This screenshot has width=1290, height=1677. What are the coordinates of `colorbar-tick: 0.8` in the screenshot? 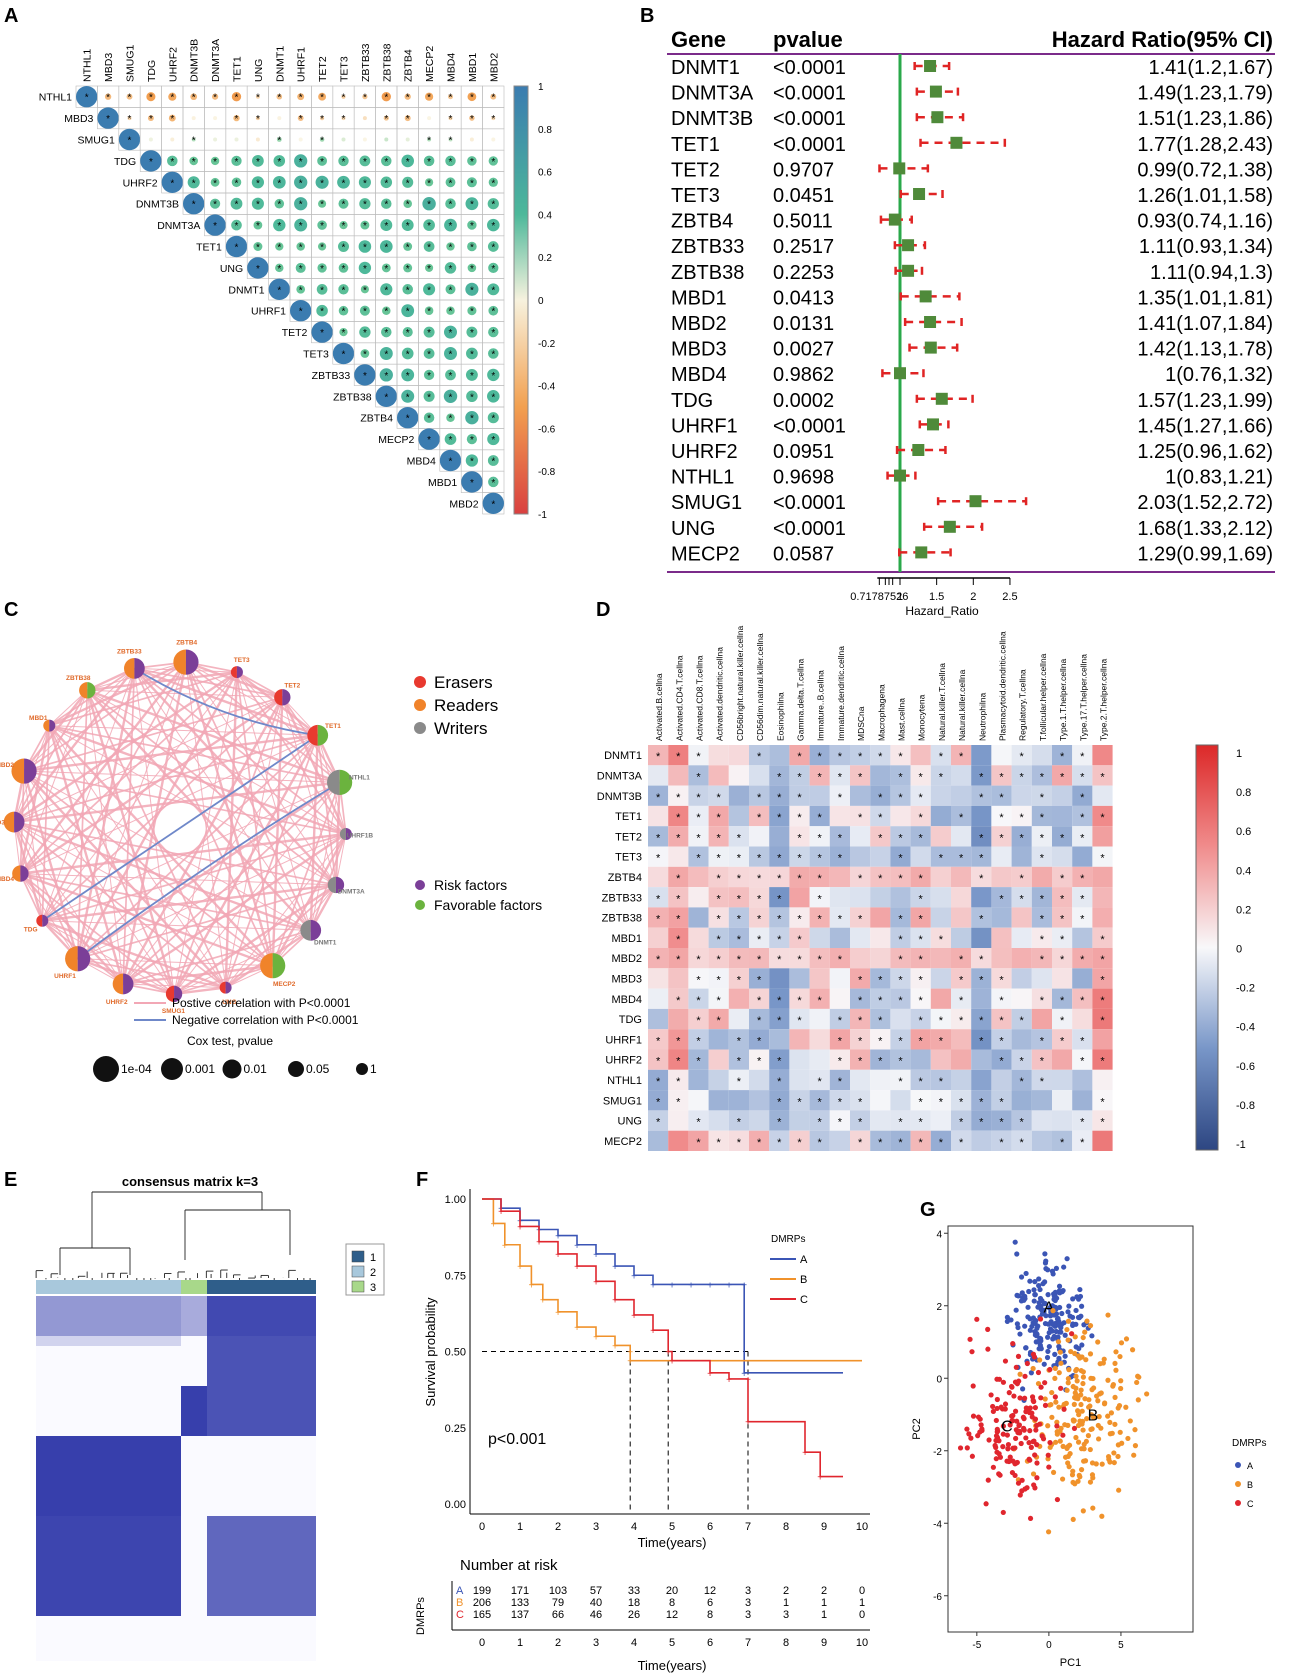 It's located at (1243, 793).